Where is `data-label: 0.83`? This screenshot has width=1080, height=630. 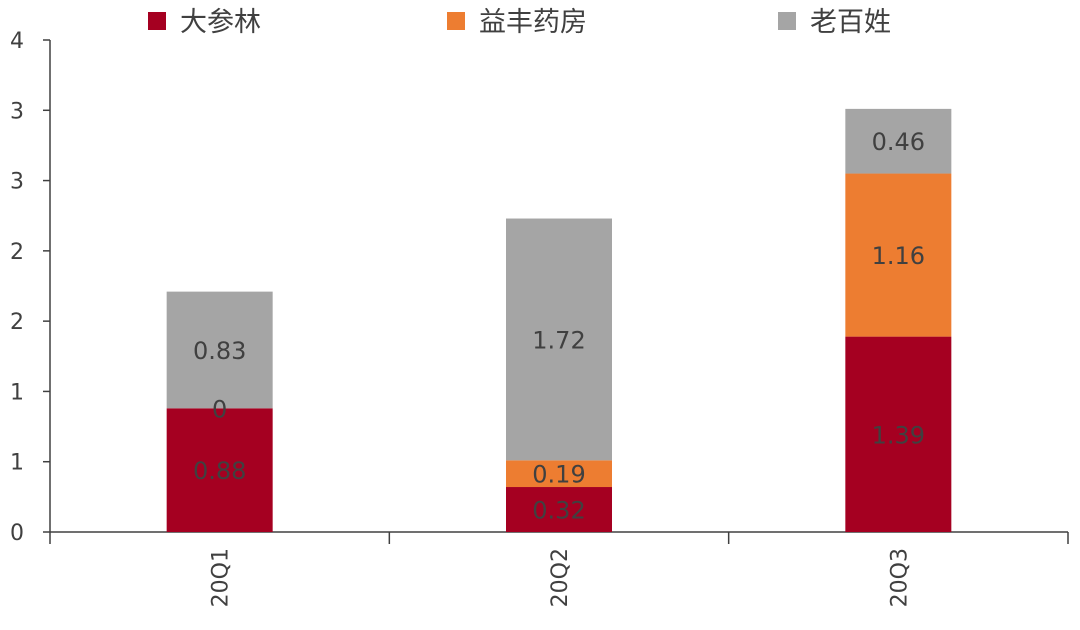 data-label: 0.83 is located at coordinates (219, 351).